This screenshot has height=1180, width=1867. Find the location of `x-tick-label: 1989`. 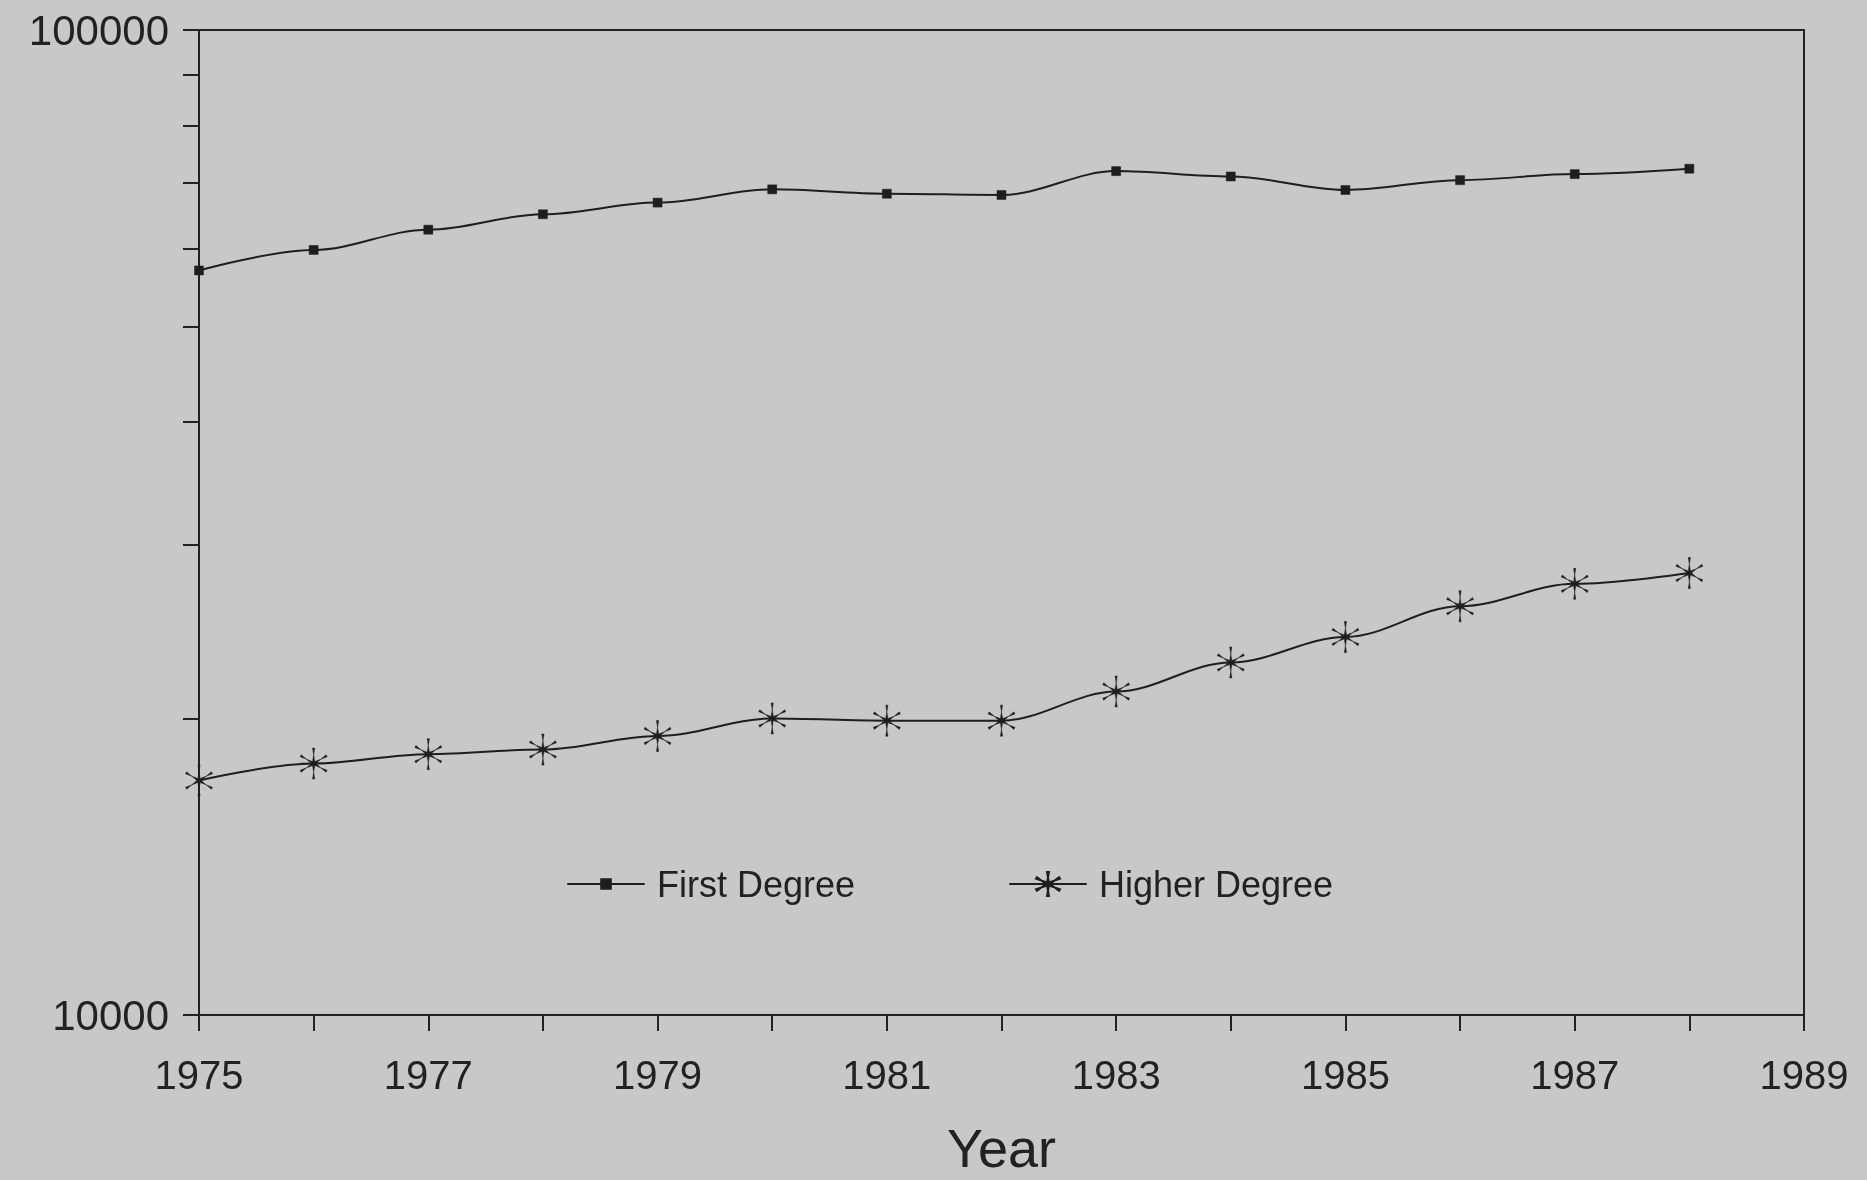

x-tick-label: 1989 is located at coordinates (1804, 1075).